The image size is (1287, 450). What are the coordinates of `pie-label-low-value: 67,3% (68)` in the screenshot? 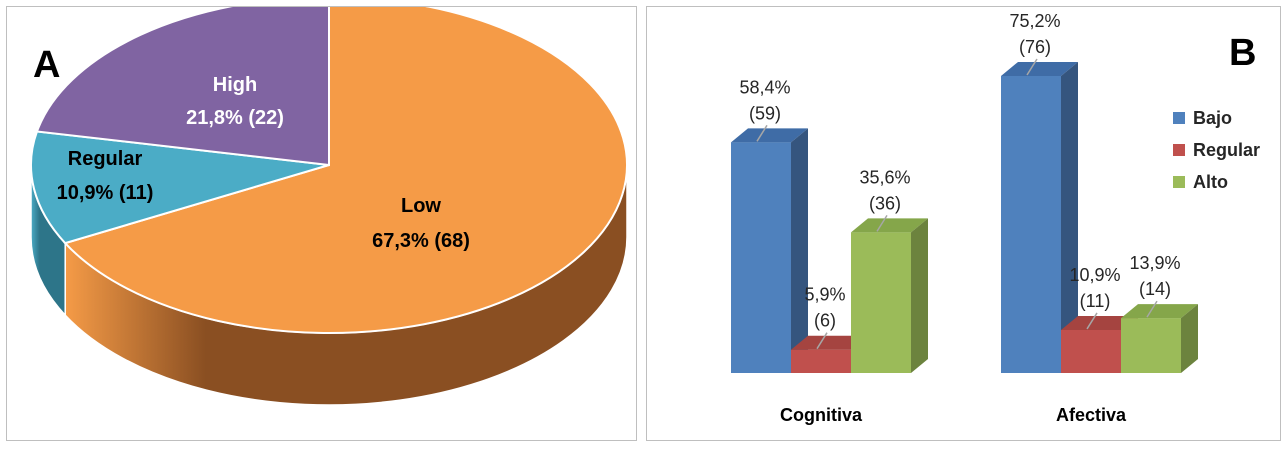 It's located at (421, 241).